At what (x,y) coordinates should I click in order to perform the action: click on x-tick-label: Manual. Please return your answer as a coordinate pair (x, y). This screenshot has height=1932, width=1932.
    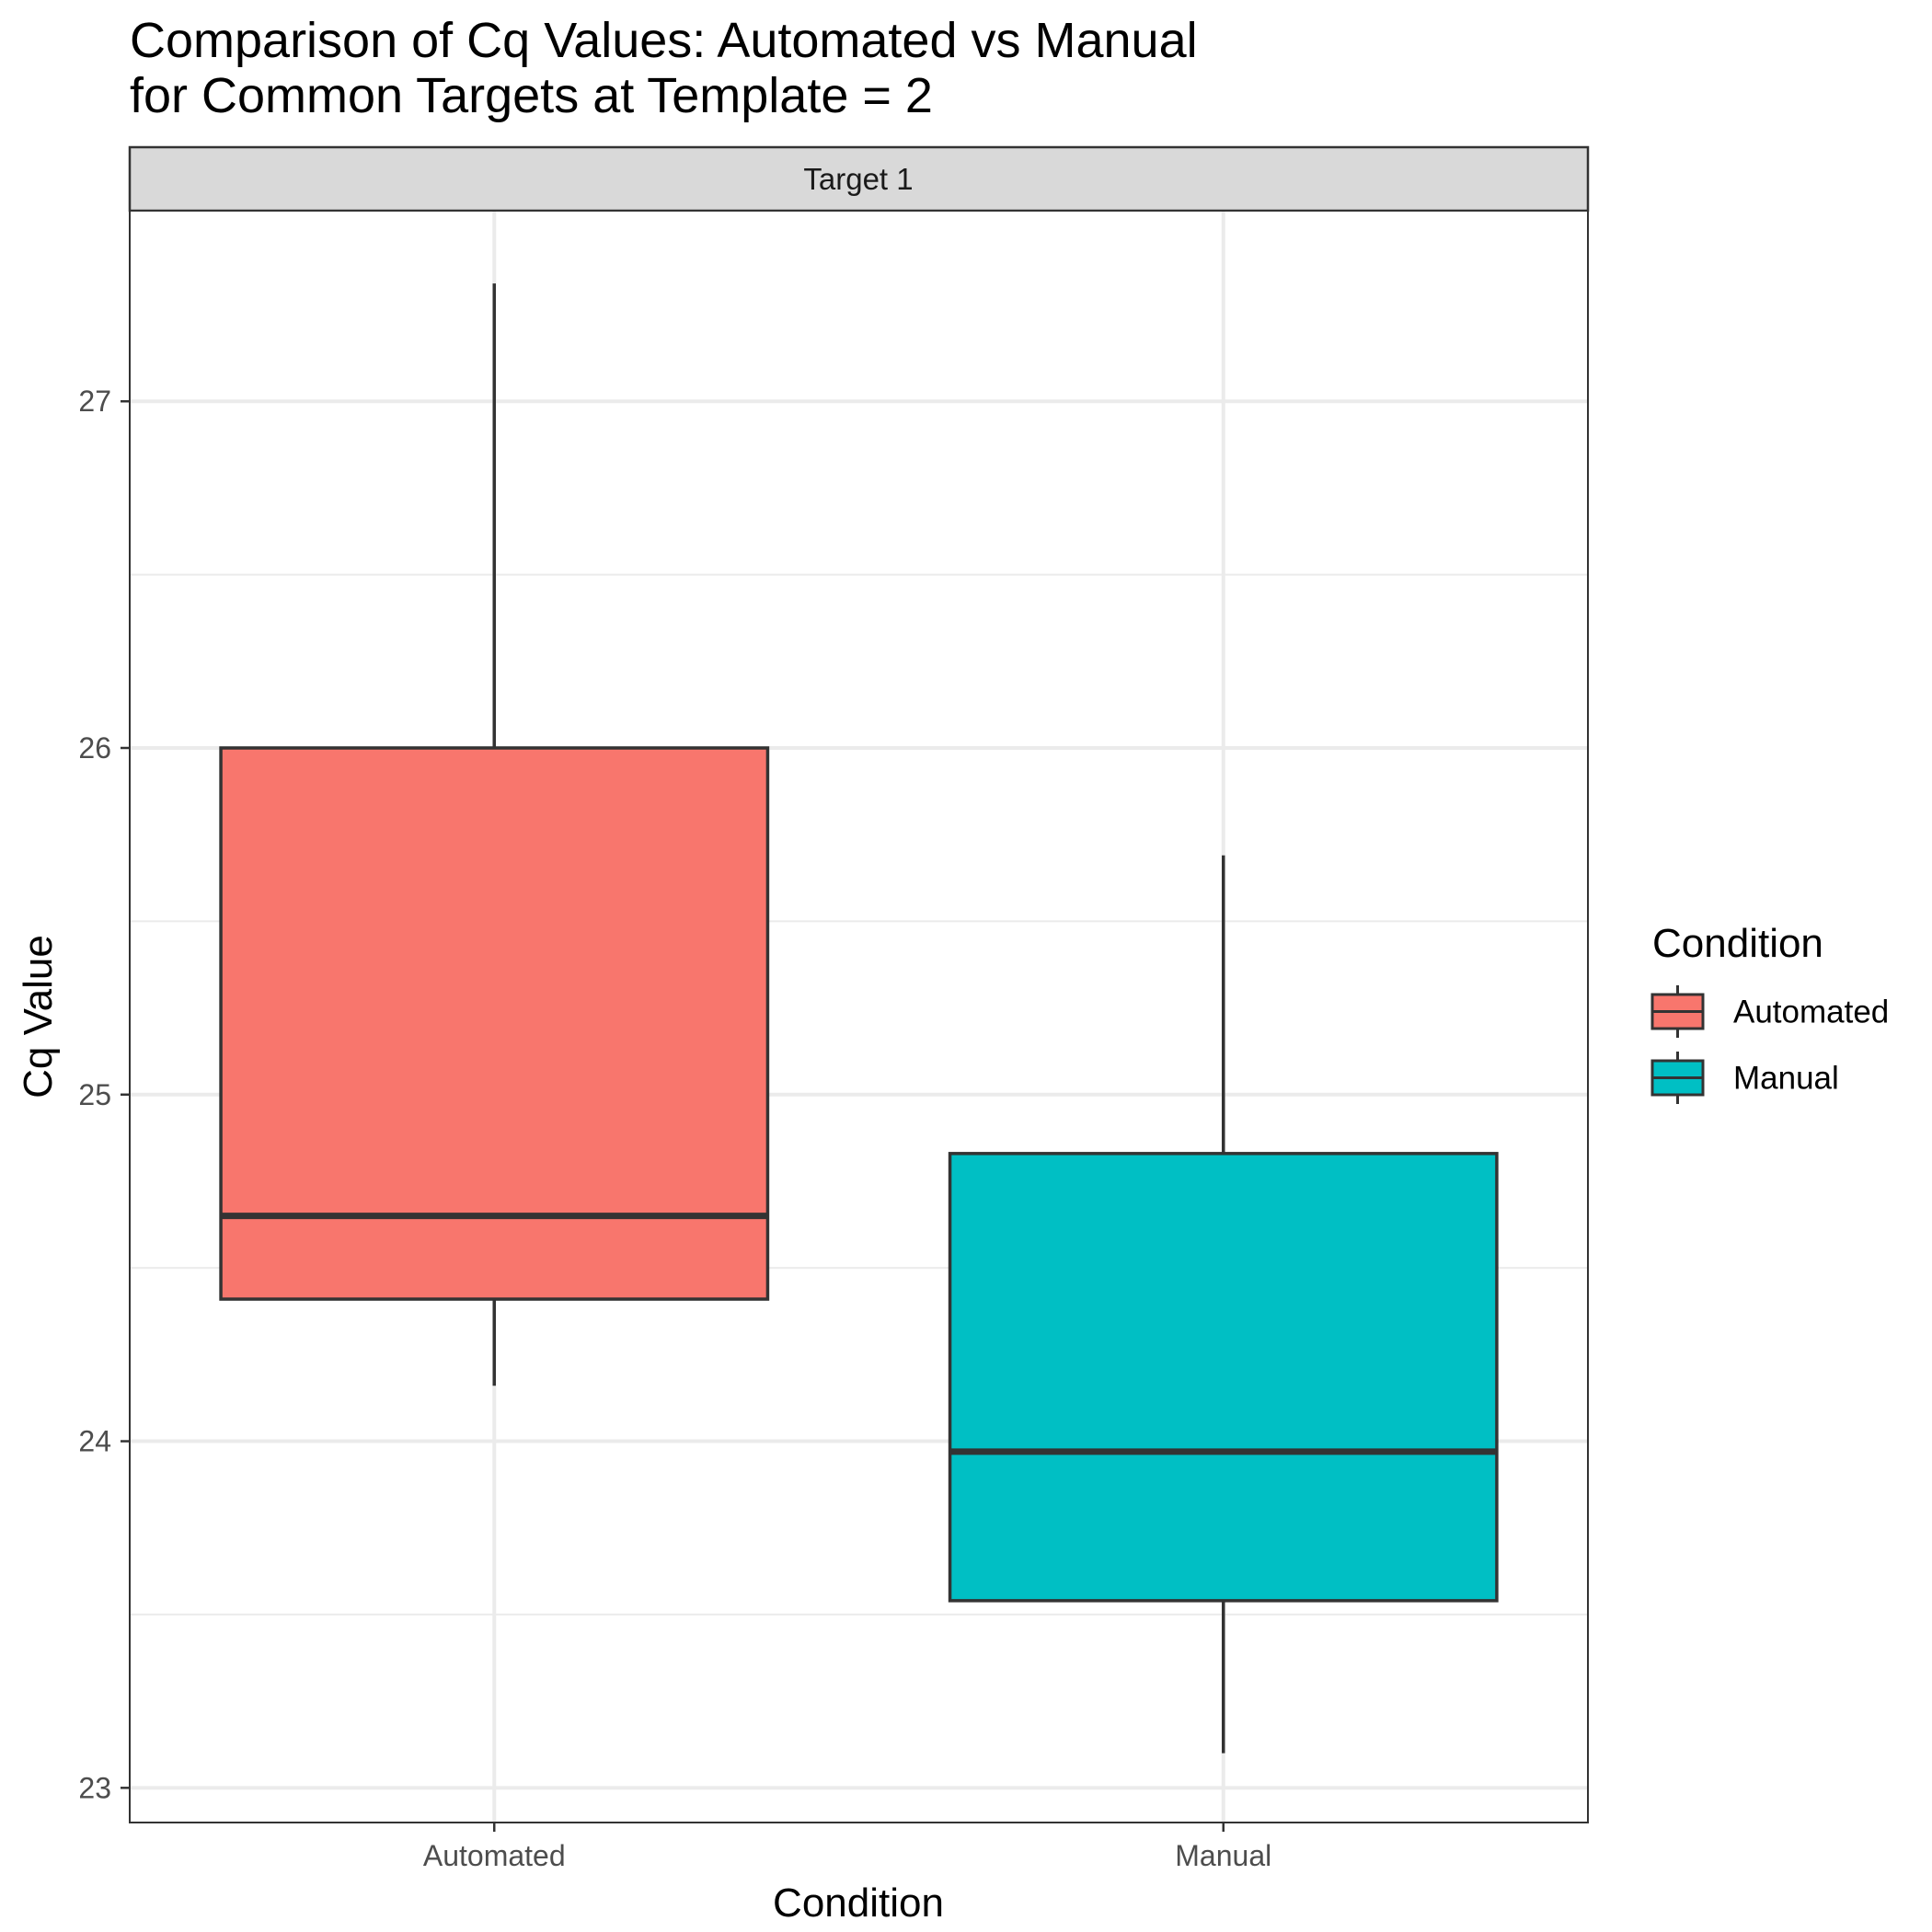
    Looking at the image, I should click on (1223, 1855).